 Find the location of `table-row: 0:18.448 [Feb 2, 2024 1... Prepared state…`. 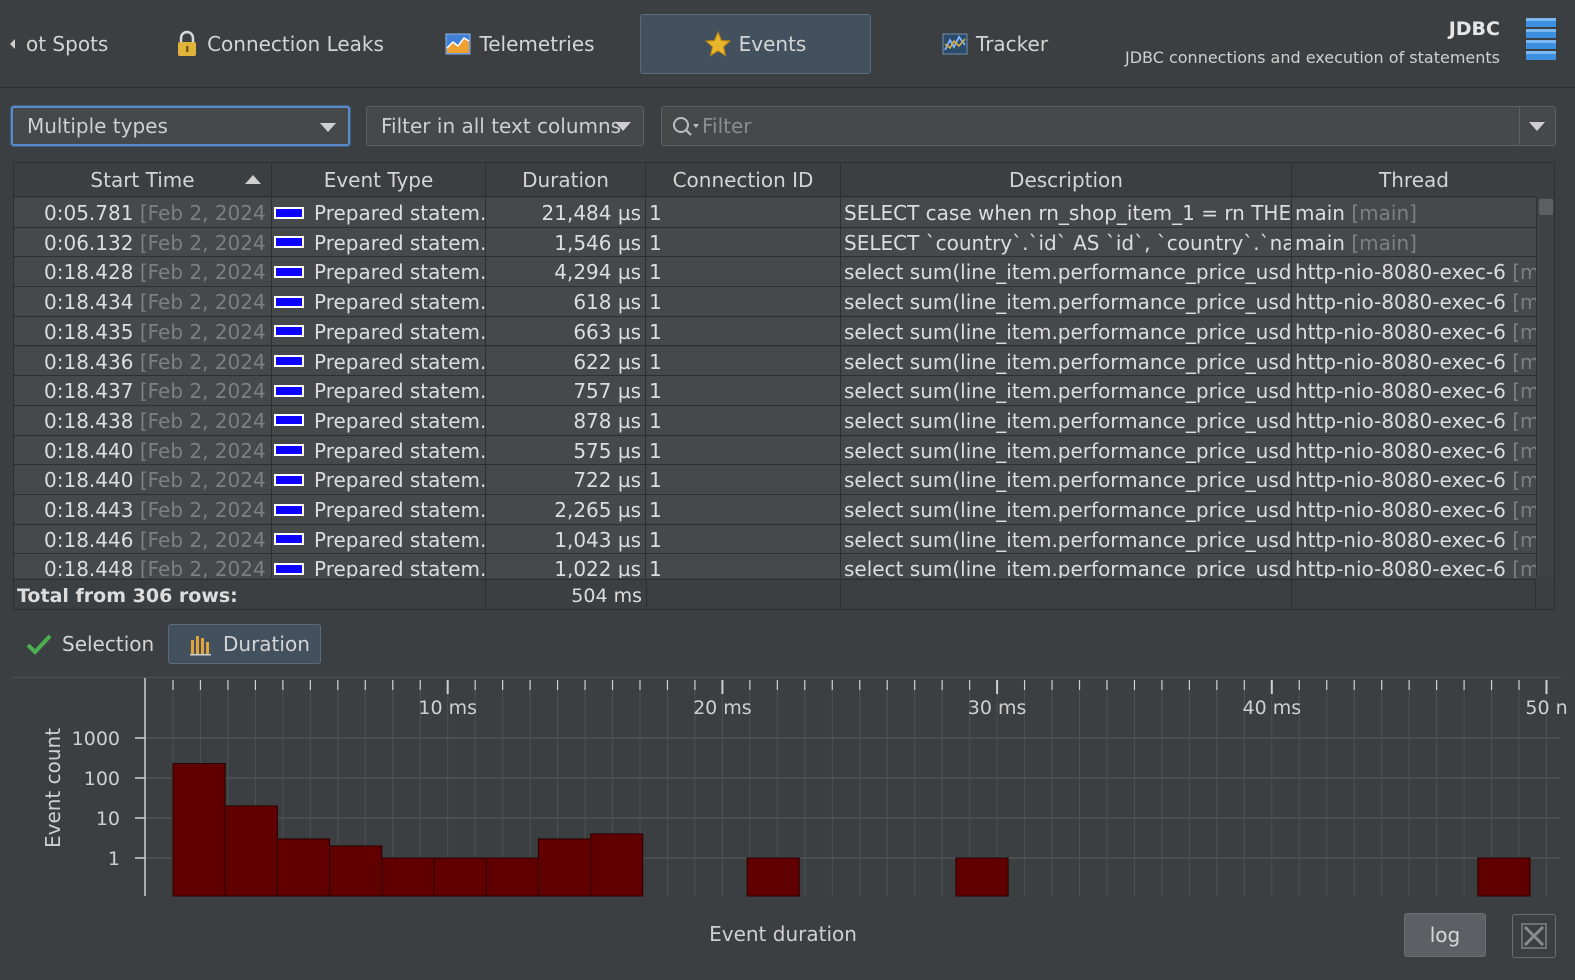

table-row: 0:18.448 [Feb 2, 2024 1... Prepared state… is located at coordinates (775, 566).